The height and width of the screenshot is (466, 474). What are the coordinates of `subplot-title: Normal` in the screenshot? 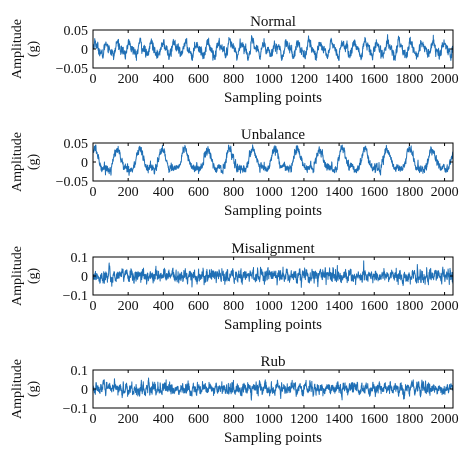 It's located at (273, 22).